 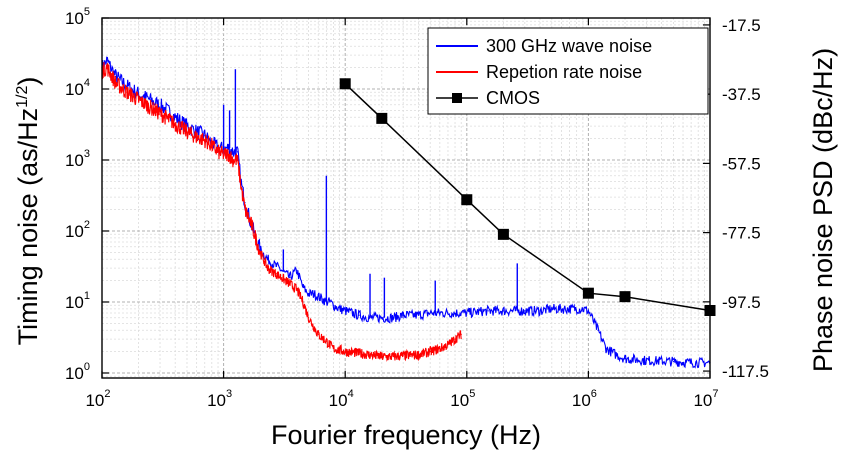 I want to click on y2-tick-label: -97.5, so click(x=741, y=302).